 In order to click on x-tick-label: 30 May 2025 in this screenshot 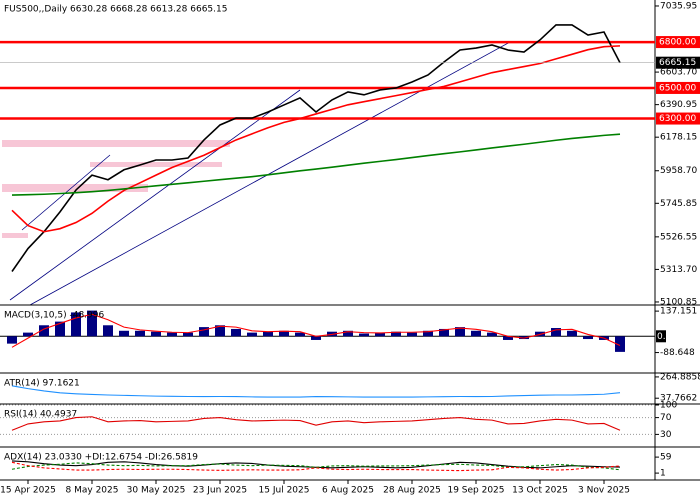, I will do `click(156, 491)`.